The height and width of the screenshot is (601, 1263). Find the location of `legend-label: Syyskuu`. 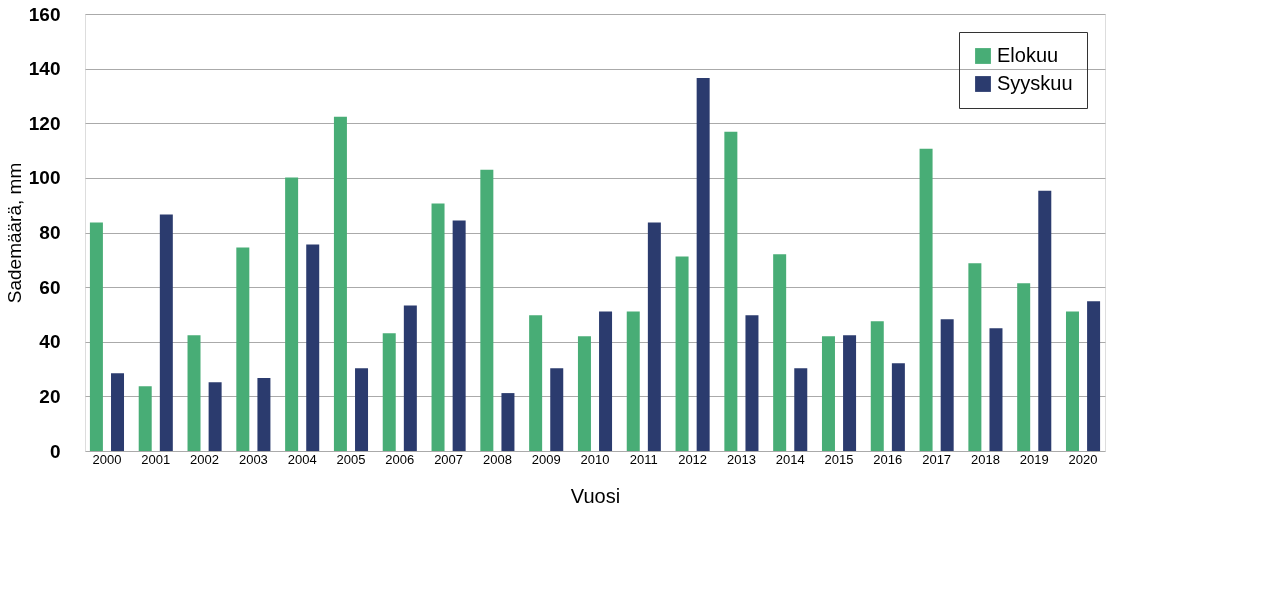

legend-label: Syyskuu is located at coordinates (1035, 83).